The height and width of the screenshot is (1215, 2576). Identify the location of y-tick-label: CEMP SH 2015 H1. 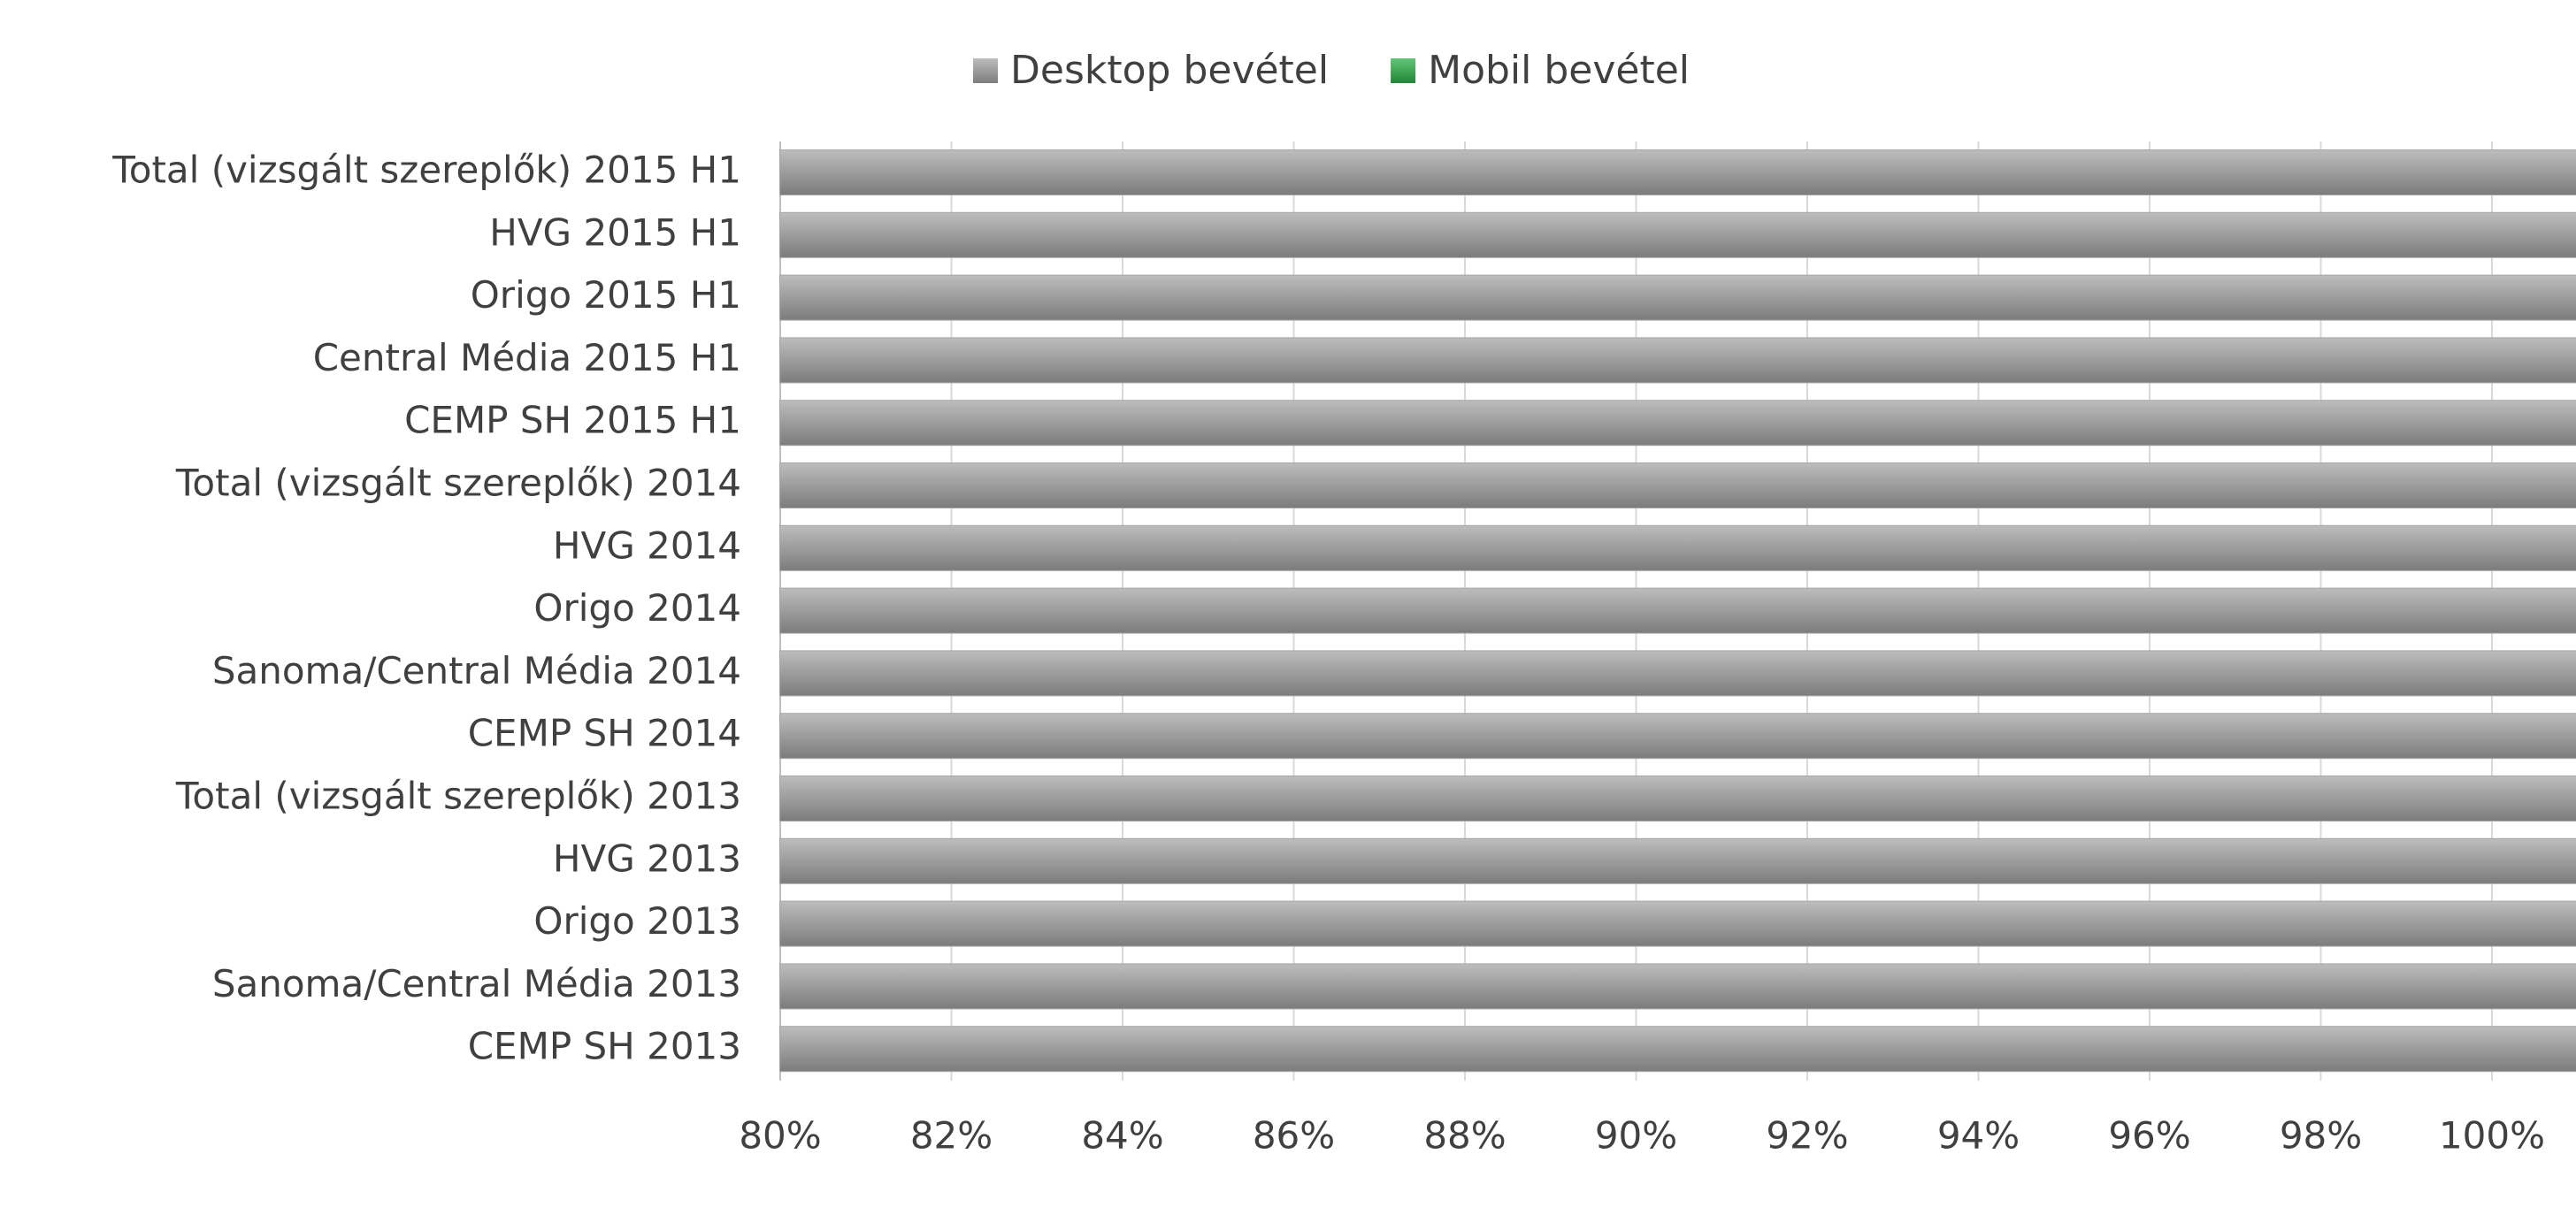
(572, 420).